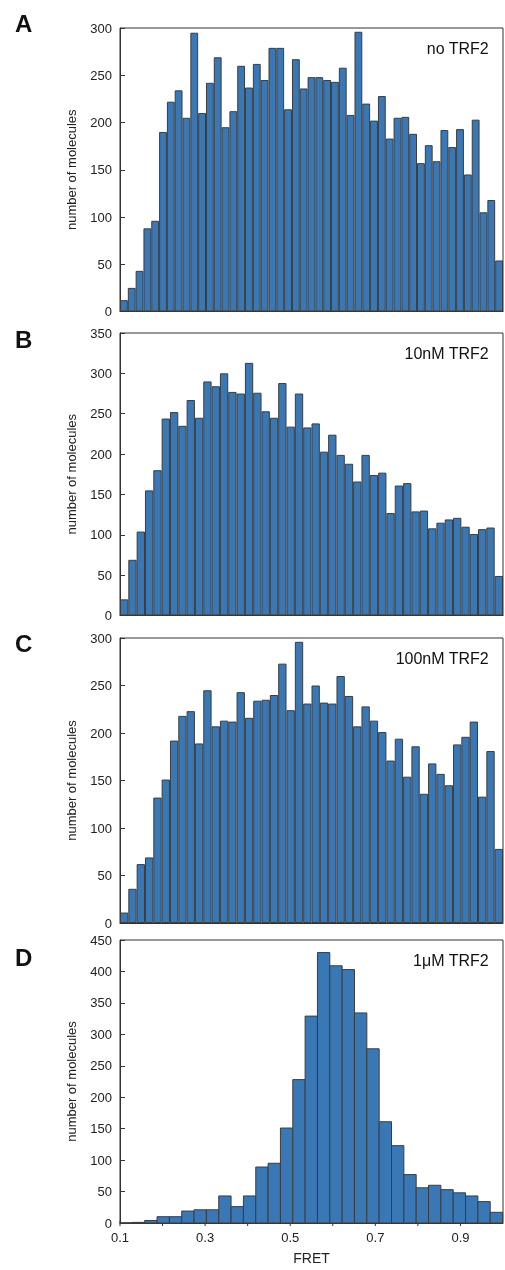 The width and height of the screenshot is (505, 1270). Describe the element at coordinates (120, 1237) in the screenshot. I see `x-tick-label: 0.1` at that location.